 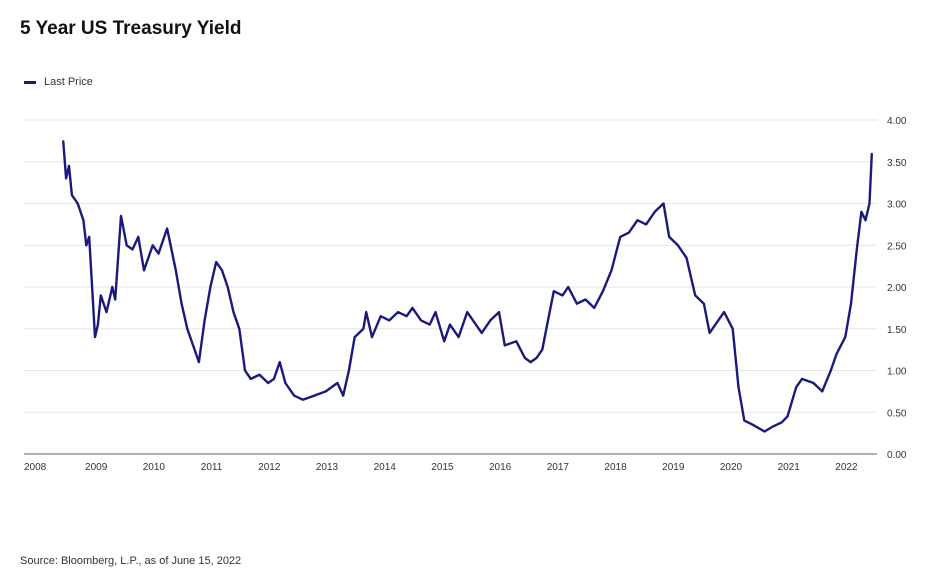 I want to click on legend-label: Last Price, so click(x=68, y=82).